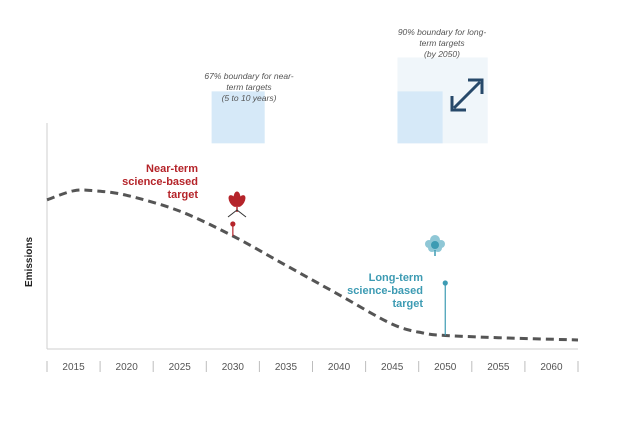  I want to click on near-target-line-3: target, so click(182, 195).